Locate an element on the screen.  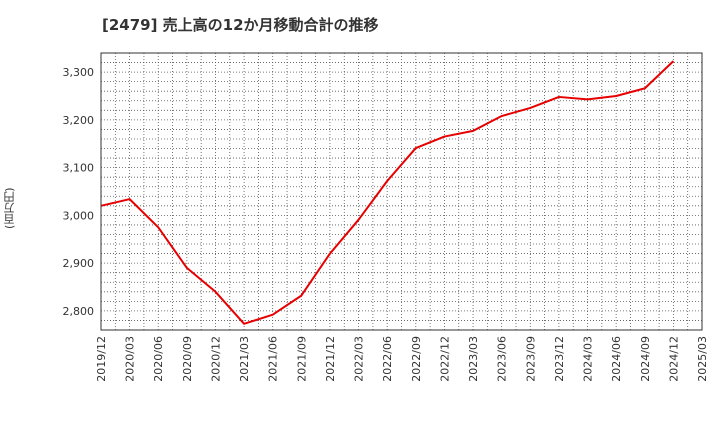
x-tick-label: 2024/09 is located at coordinates (645, 359).